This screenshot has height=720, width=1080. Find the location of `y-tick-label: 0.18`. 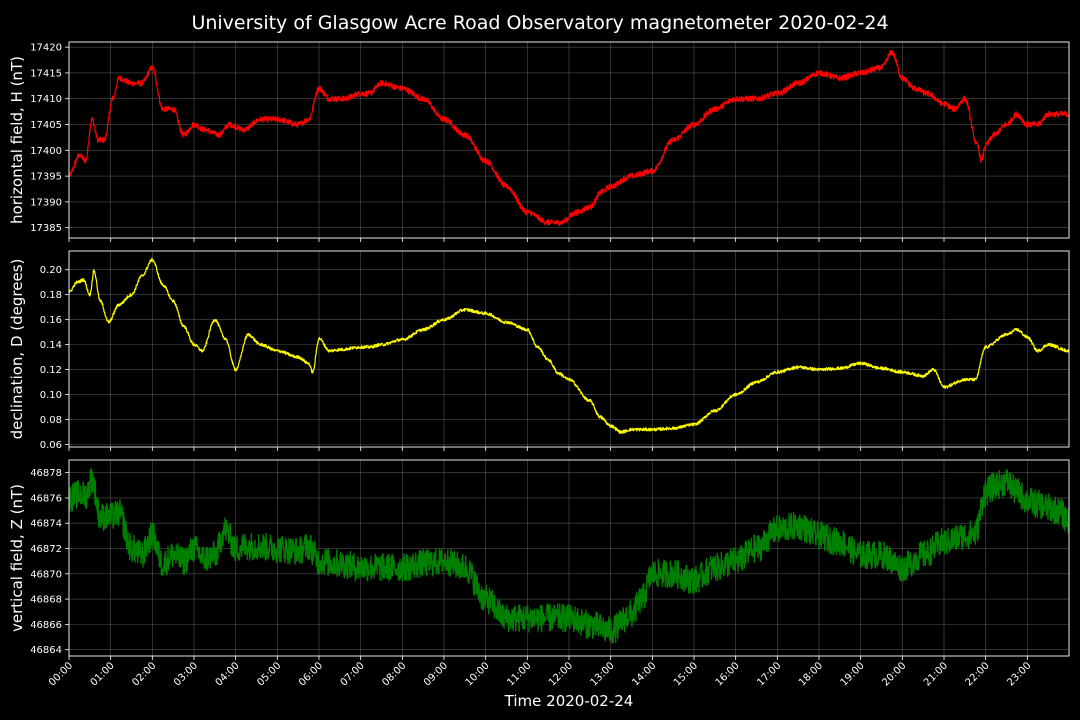

y-tick-label: 0.18 is located at coordinates (51, 295).